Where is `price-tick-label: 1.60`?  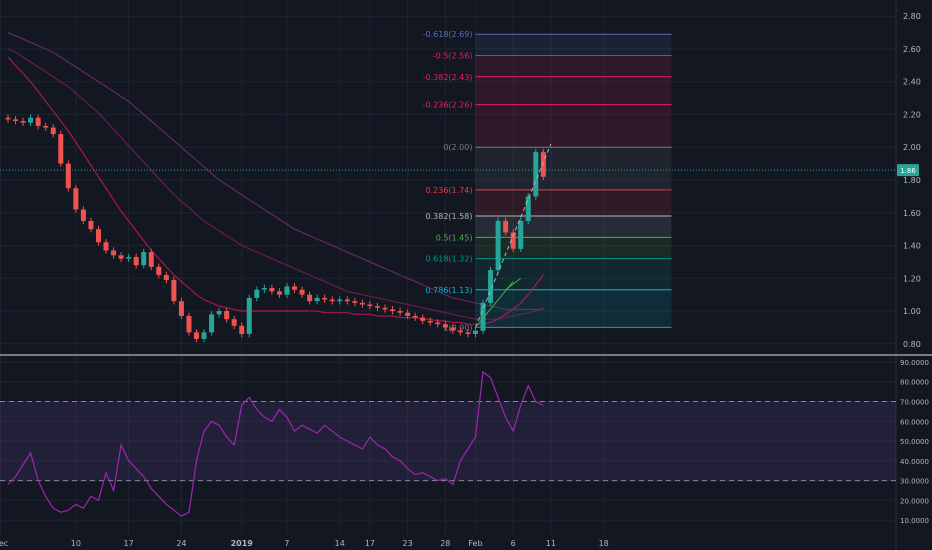 price-tick-label: 1.60 is located at coordinates (912, 213).